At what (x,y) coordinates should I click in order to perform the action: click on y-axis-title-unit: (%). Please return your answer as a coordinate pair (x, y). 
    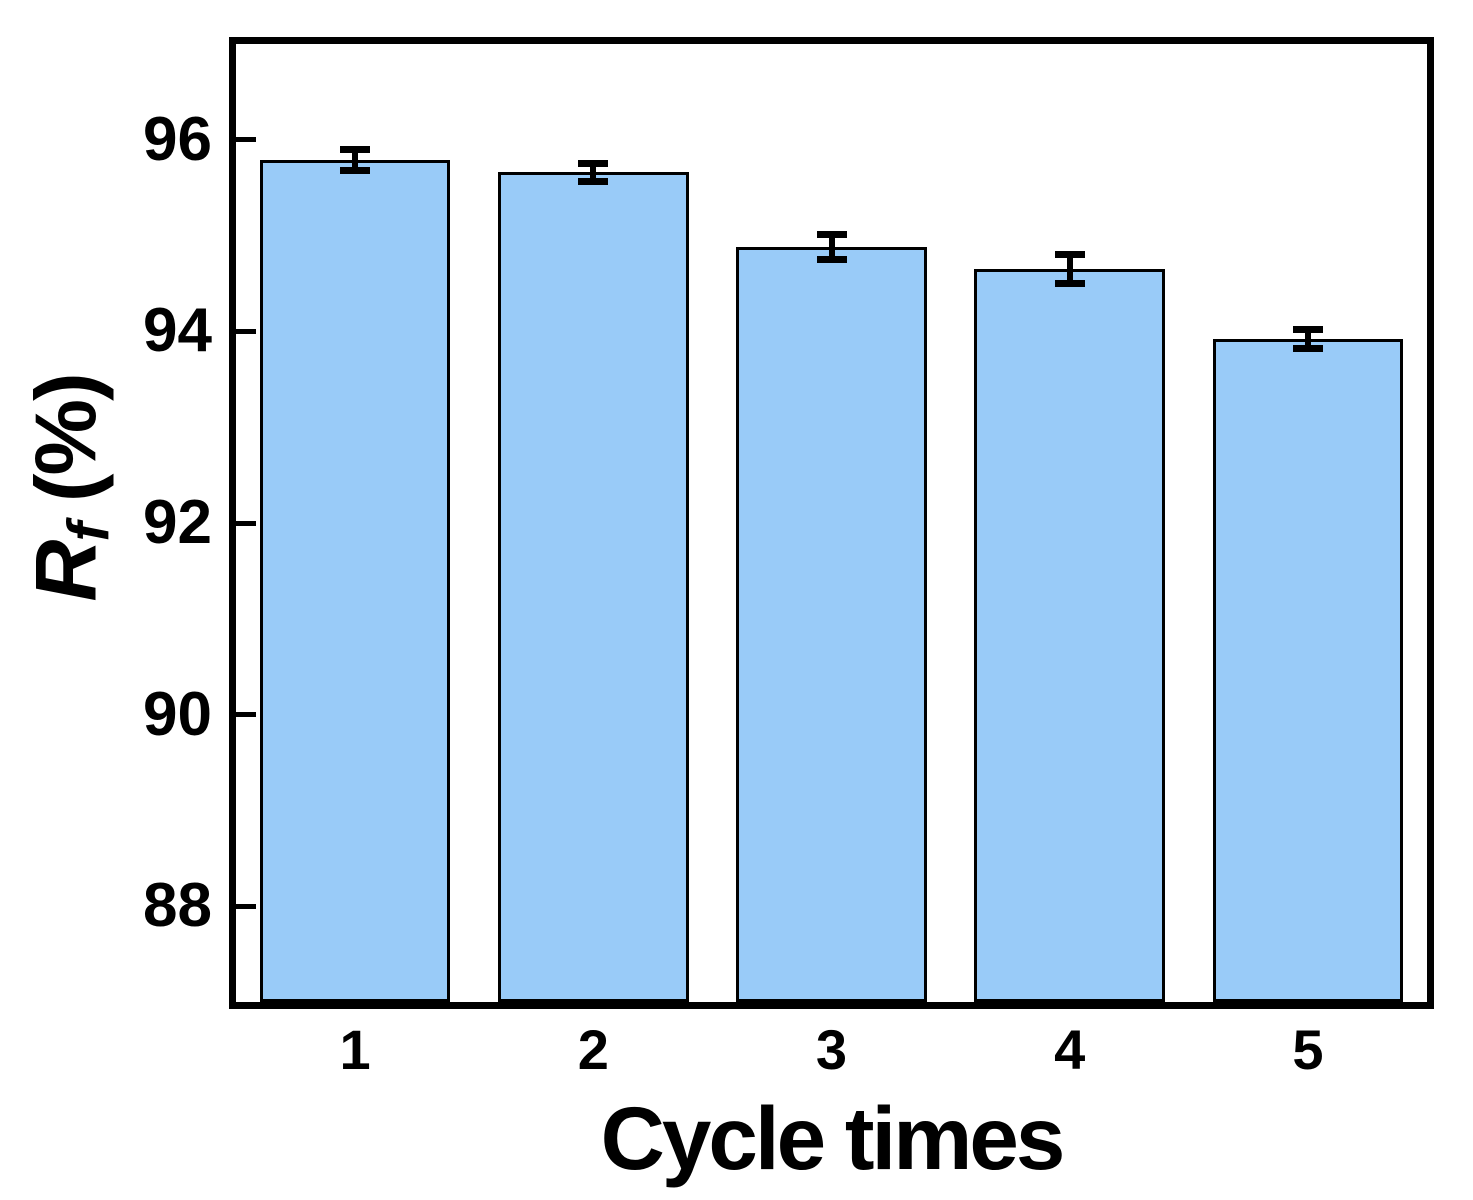
    Looking at the image, I should click on (66, 449).